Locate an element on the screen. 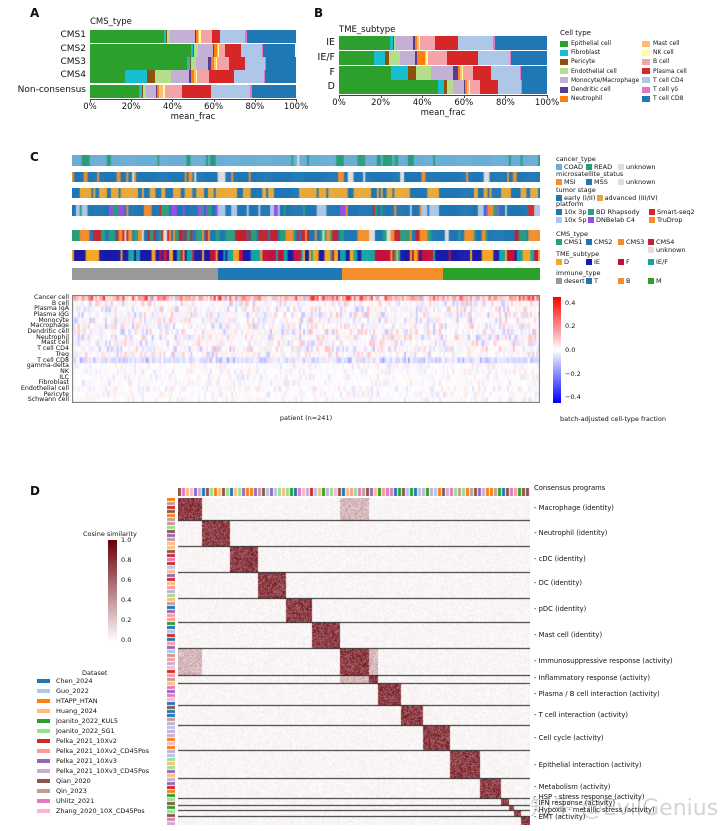  legend-item: NK cell is located at coordinates (658, 52).